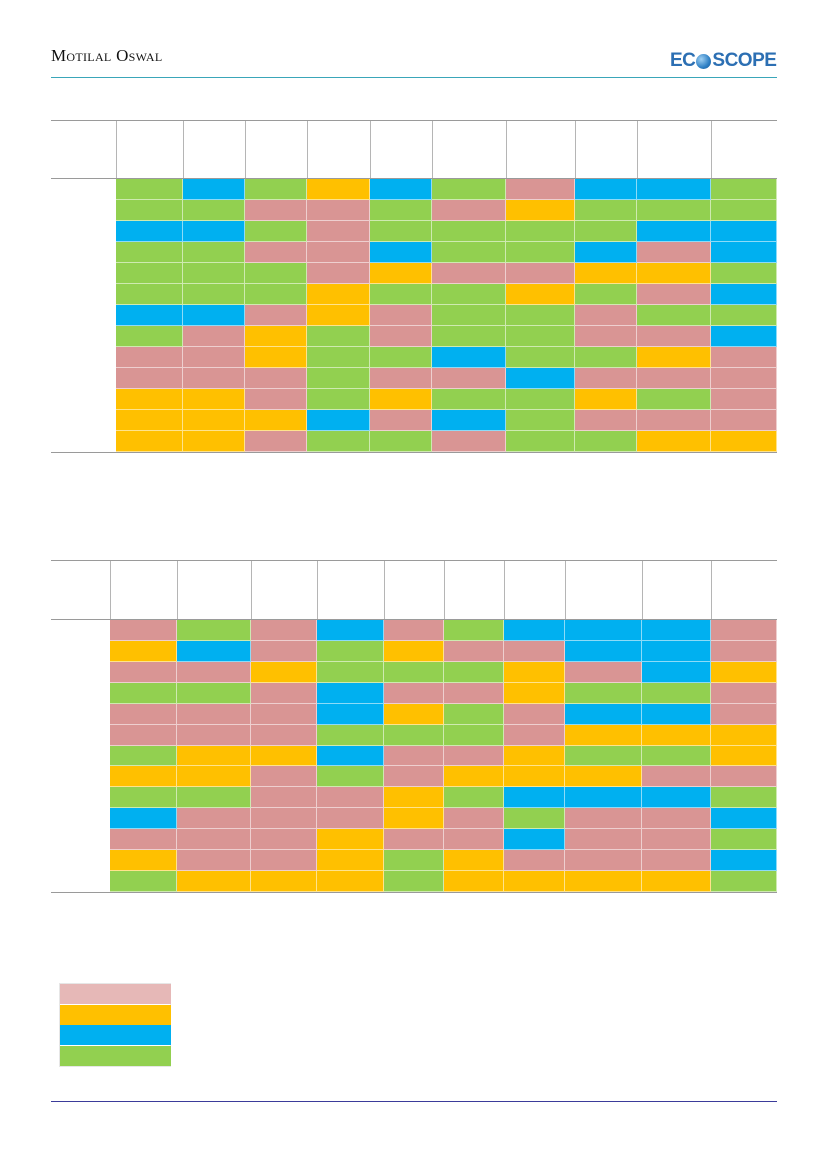 This screenshot has width=827, height=1169. Describe the element at coordinates (414, 560) in the screenshot. I see `table2-top-rule` at that location.